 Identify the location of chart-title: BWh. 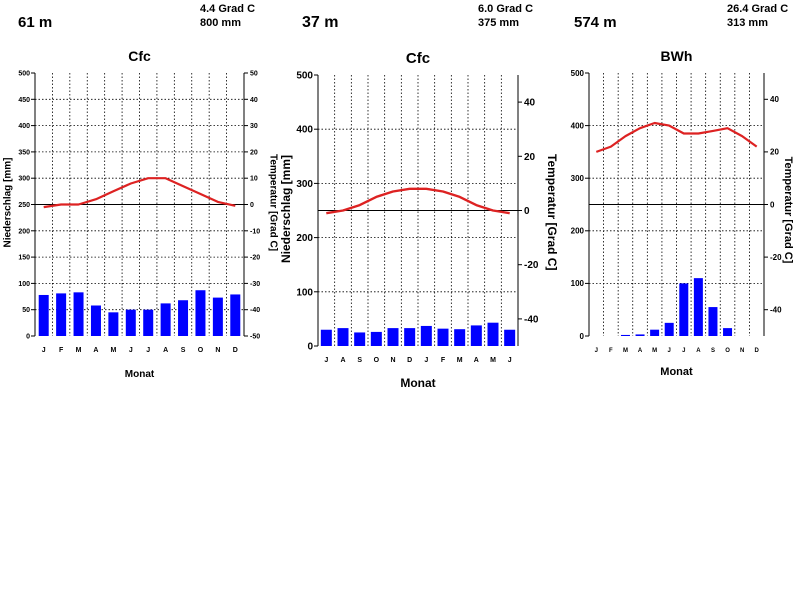
(676, 56).